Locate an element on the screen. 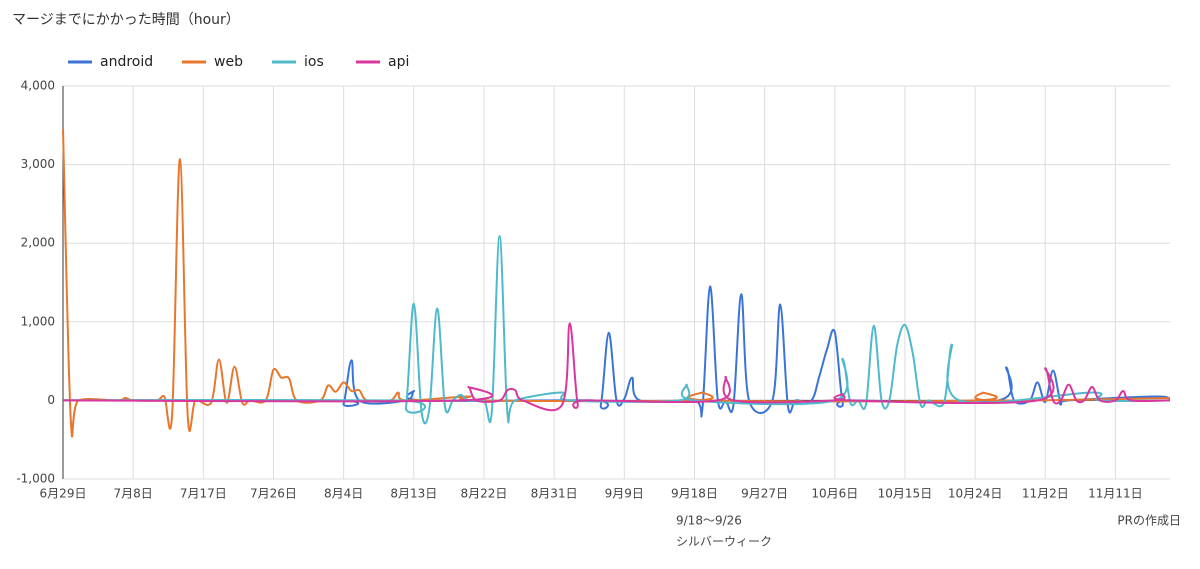 This screenshot has height=569, width=1200. x-tick-label: 9月18日 is located at coordinates (694, 494).